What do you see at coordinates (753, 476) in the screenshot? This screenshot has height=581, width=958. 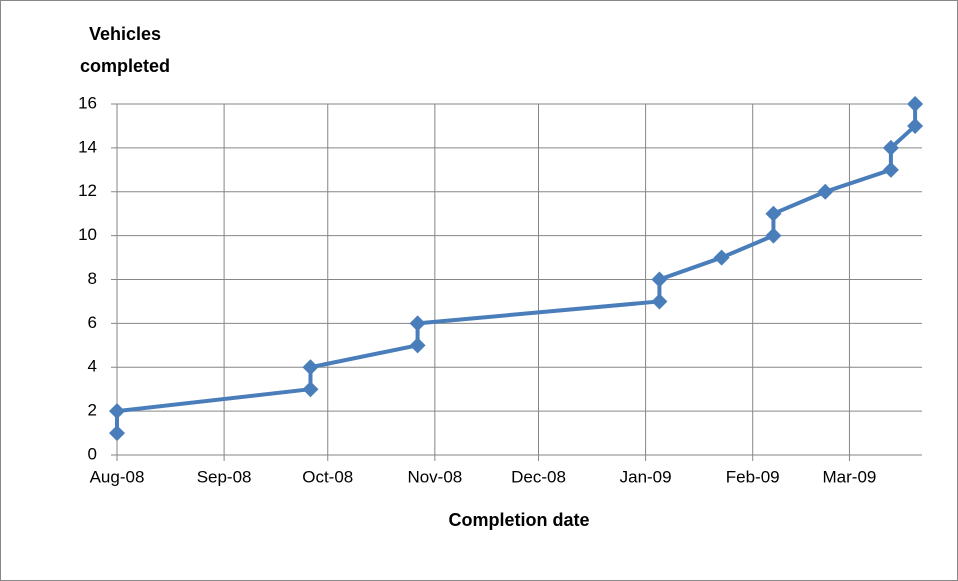 I see `x-tick-label: Feb-09` at bounding box center [753, 476].